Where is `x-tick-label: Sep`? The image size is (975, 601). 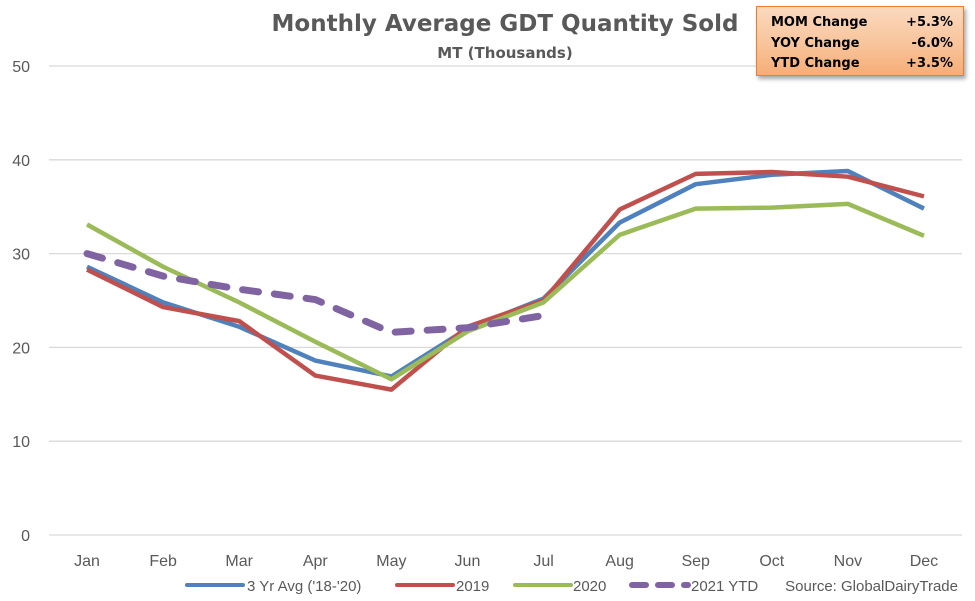 x-tick-label: Sep is located at coordinates (695, 561).